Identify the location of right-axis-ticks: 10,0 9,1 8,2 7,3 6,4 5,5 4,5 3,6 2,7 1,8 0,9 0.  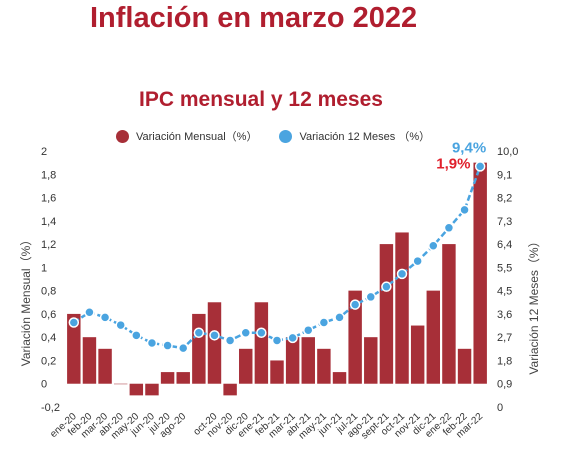
(507, 280).